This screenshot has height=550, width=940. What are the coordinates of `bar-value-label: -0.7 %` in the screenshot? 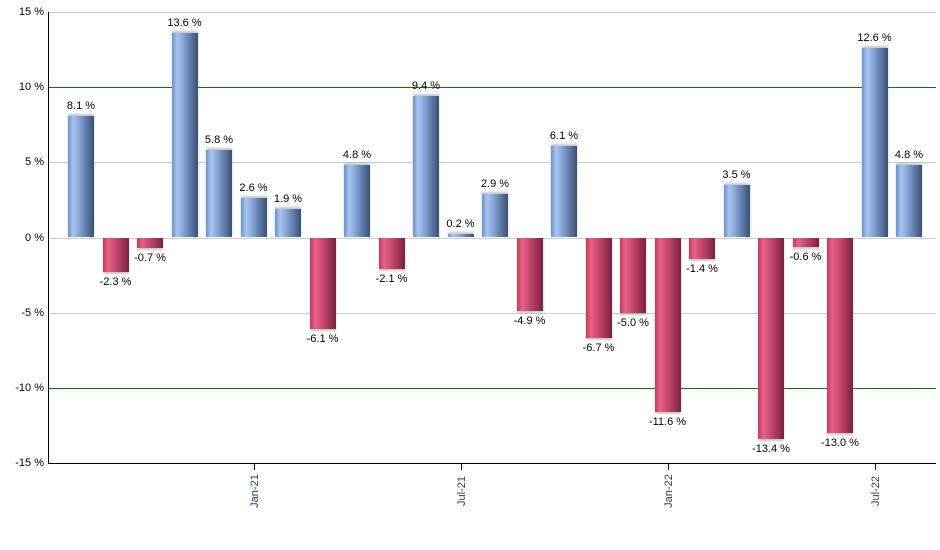 It's located at (150, 258).